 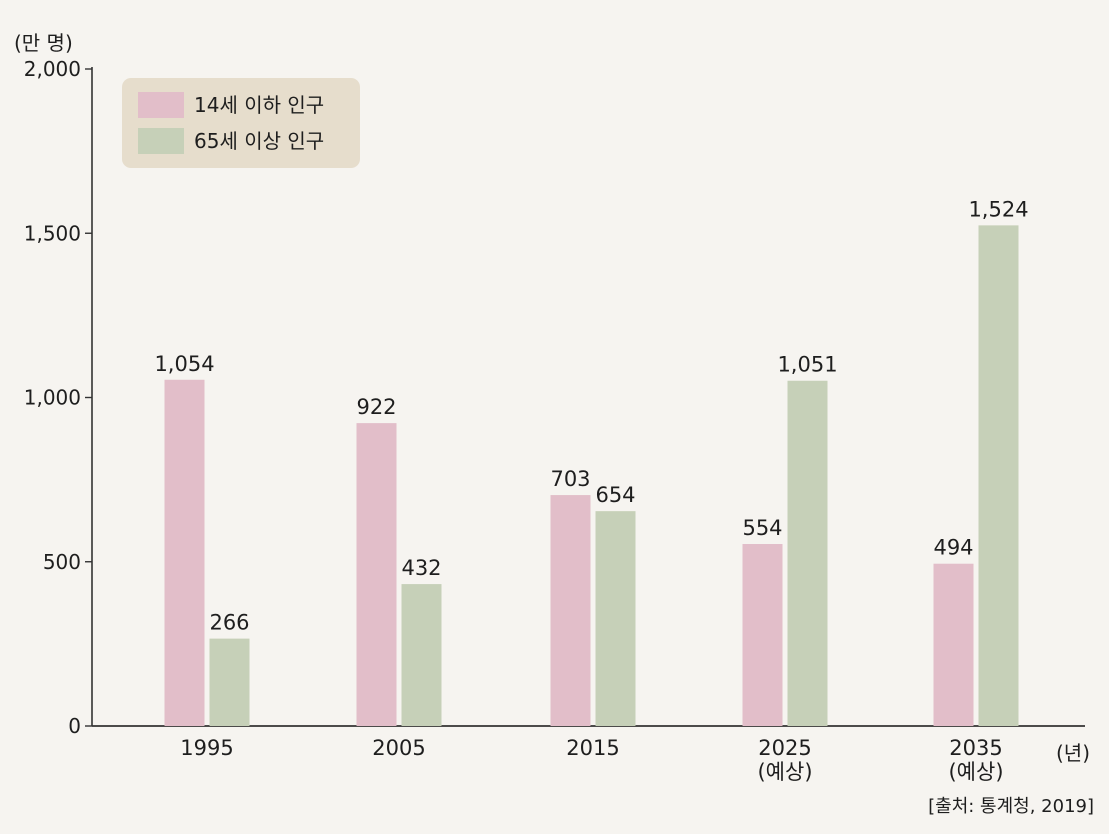 What do you see at coordinates (570, 610) in the screenshot?
I see `bar-children-2015` at bounding box center [570, 610].